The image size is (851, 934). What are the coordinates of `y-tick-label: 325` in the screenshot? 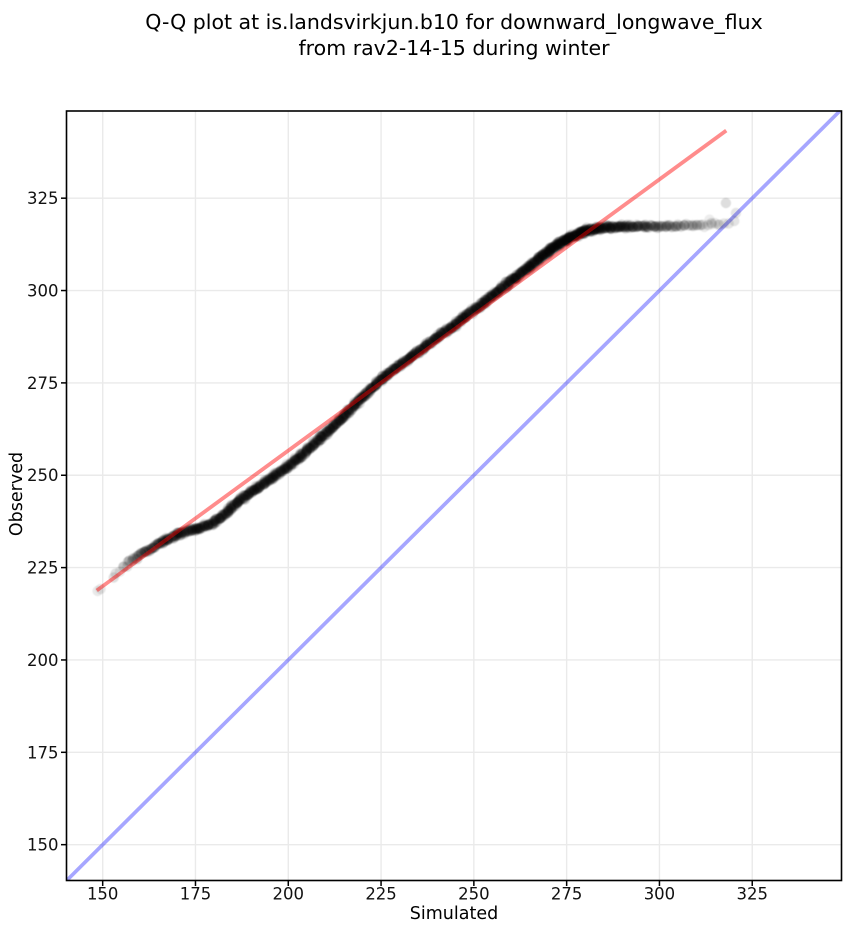 It's located at (43, 198).